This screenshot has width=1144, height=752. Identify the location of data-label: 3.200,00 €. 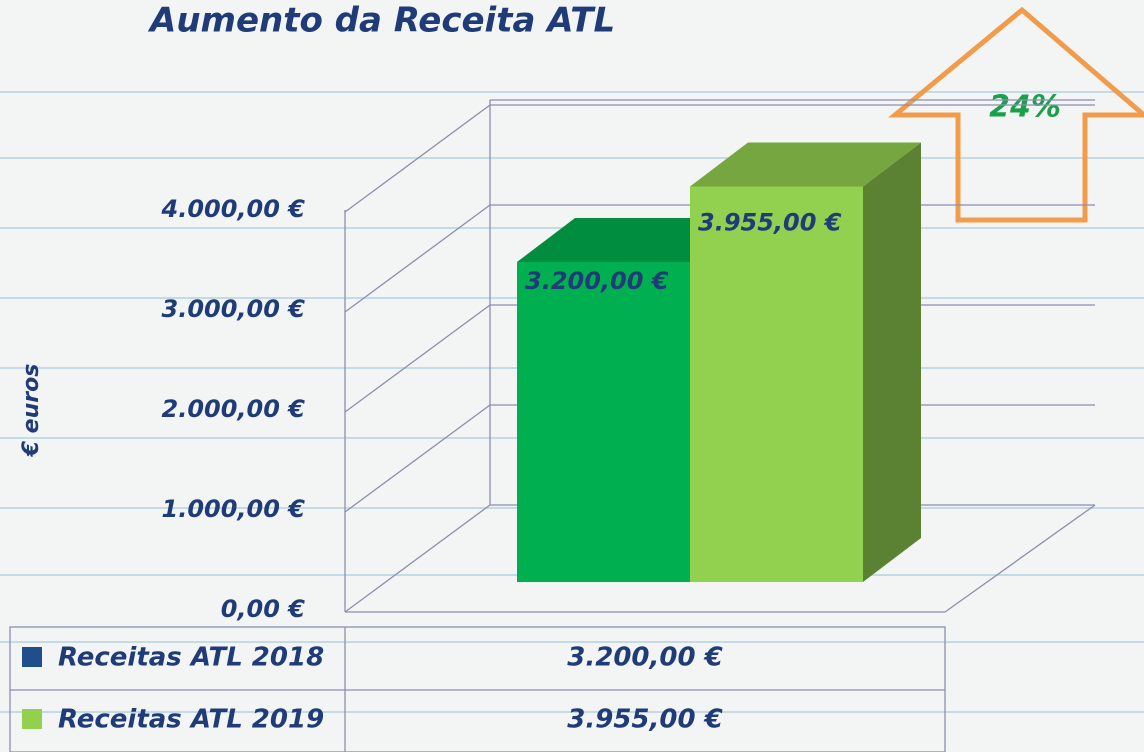
(597, 281).